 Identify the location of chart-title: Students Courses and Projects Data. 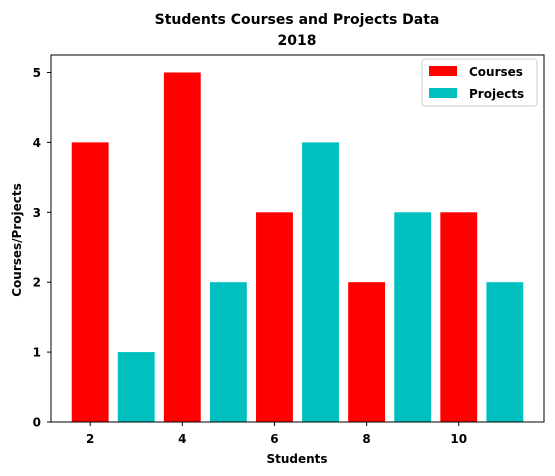
(297, 20).